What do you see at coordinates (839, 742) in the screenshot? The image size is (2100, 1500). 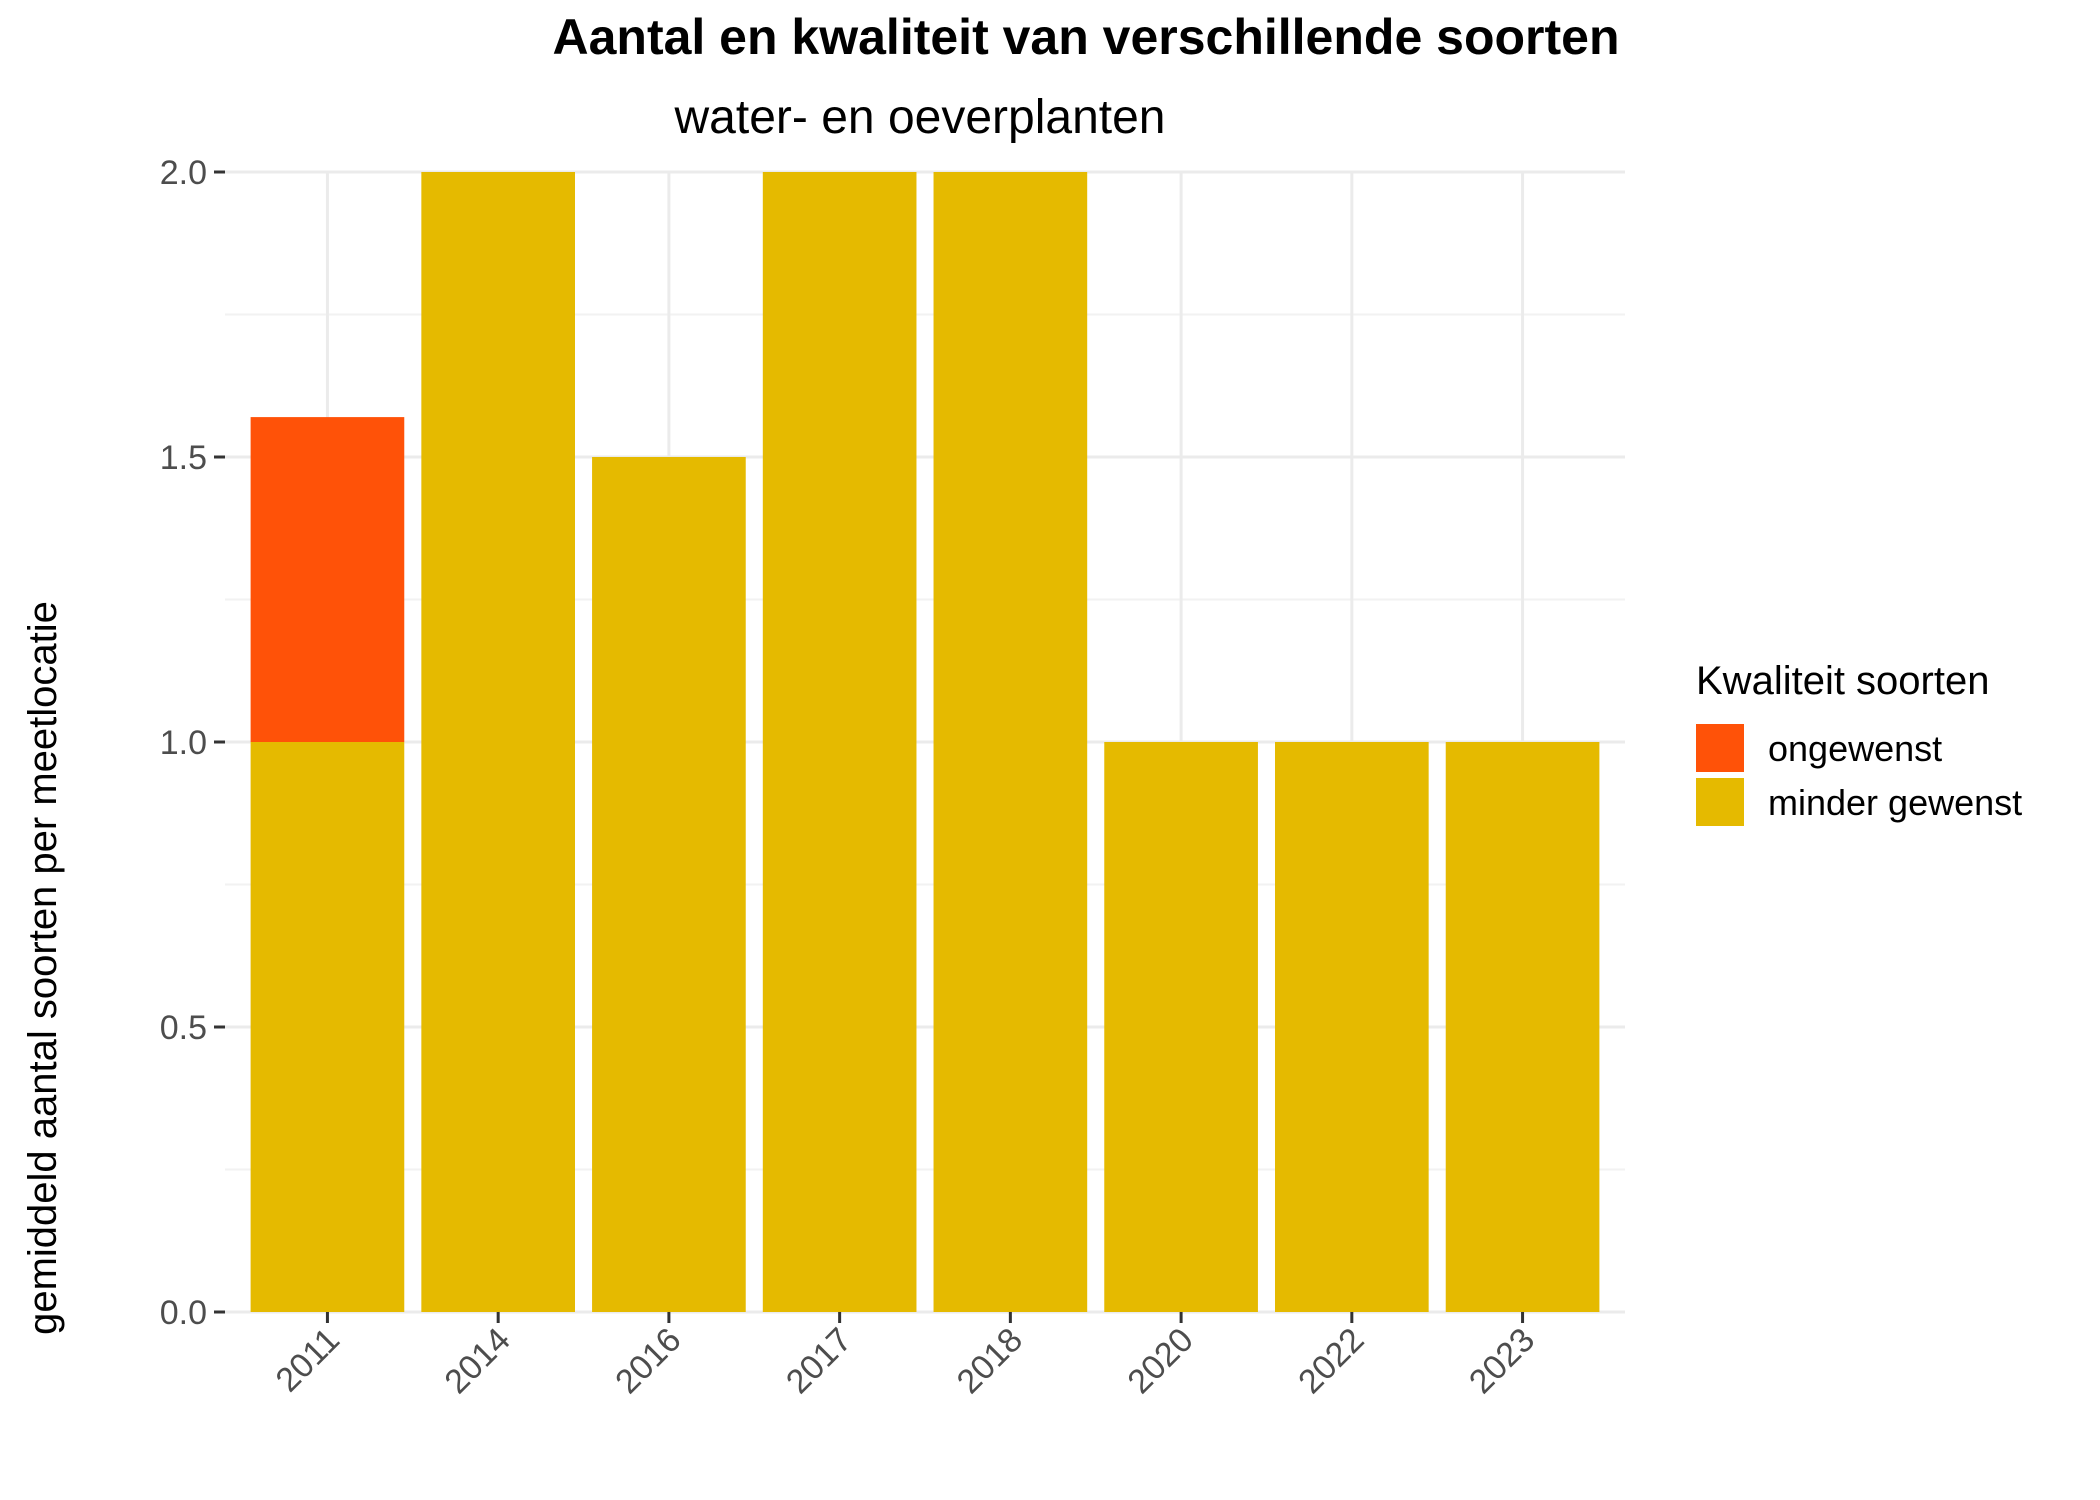 I see `bar-2017-minder-gewenst` at bounding box center [839, 742].